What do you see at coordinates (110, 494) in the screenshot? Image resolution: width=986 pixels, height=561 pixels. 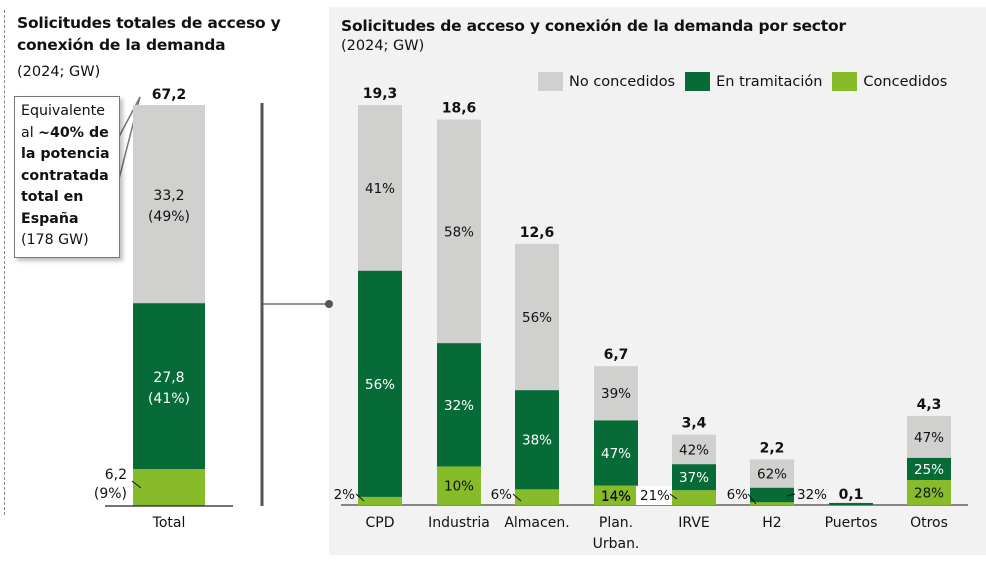 I see `total-segment-label: (9%)` at bounding box center [110, 494].